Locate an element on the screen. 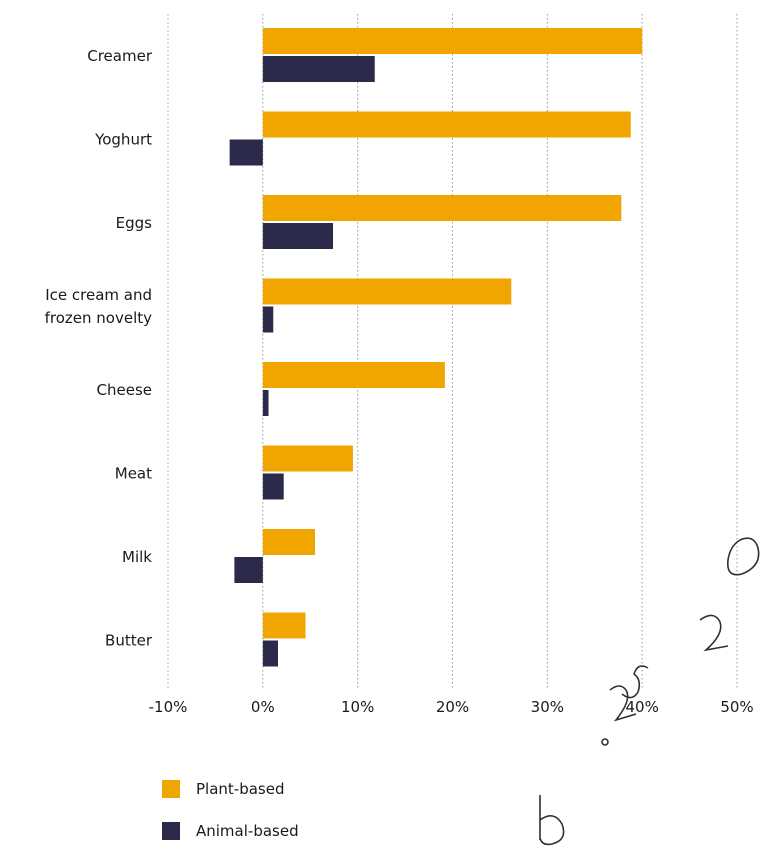  x-tick-label-6: 50% is located at coordinates (736, 707).